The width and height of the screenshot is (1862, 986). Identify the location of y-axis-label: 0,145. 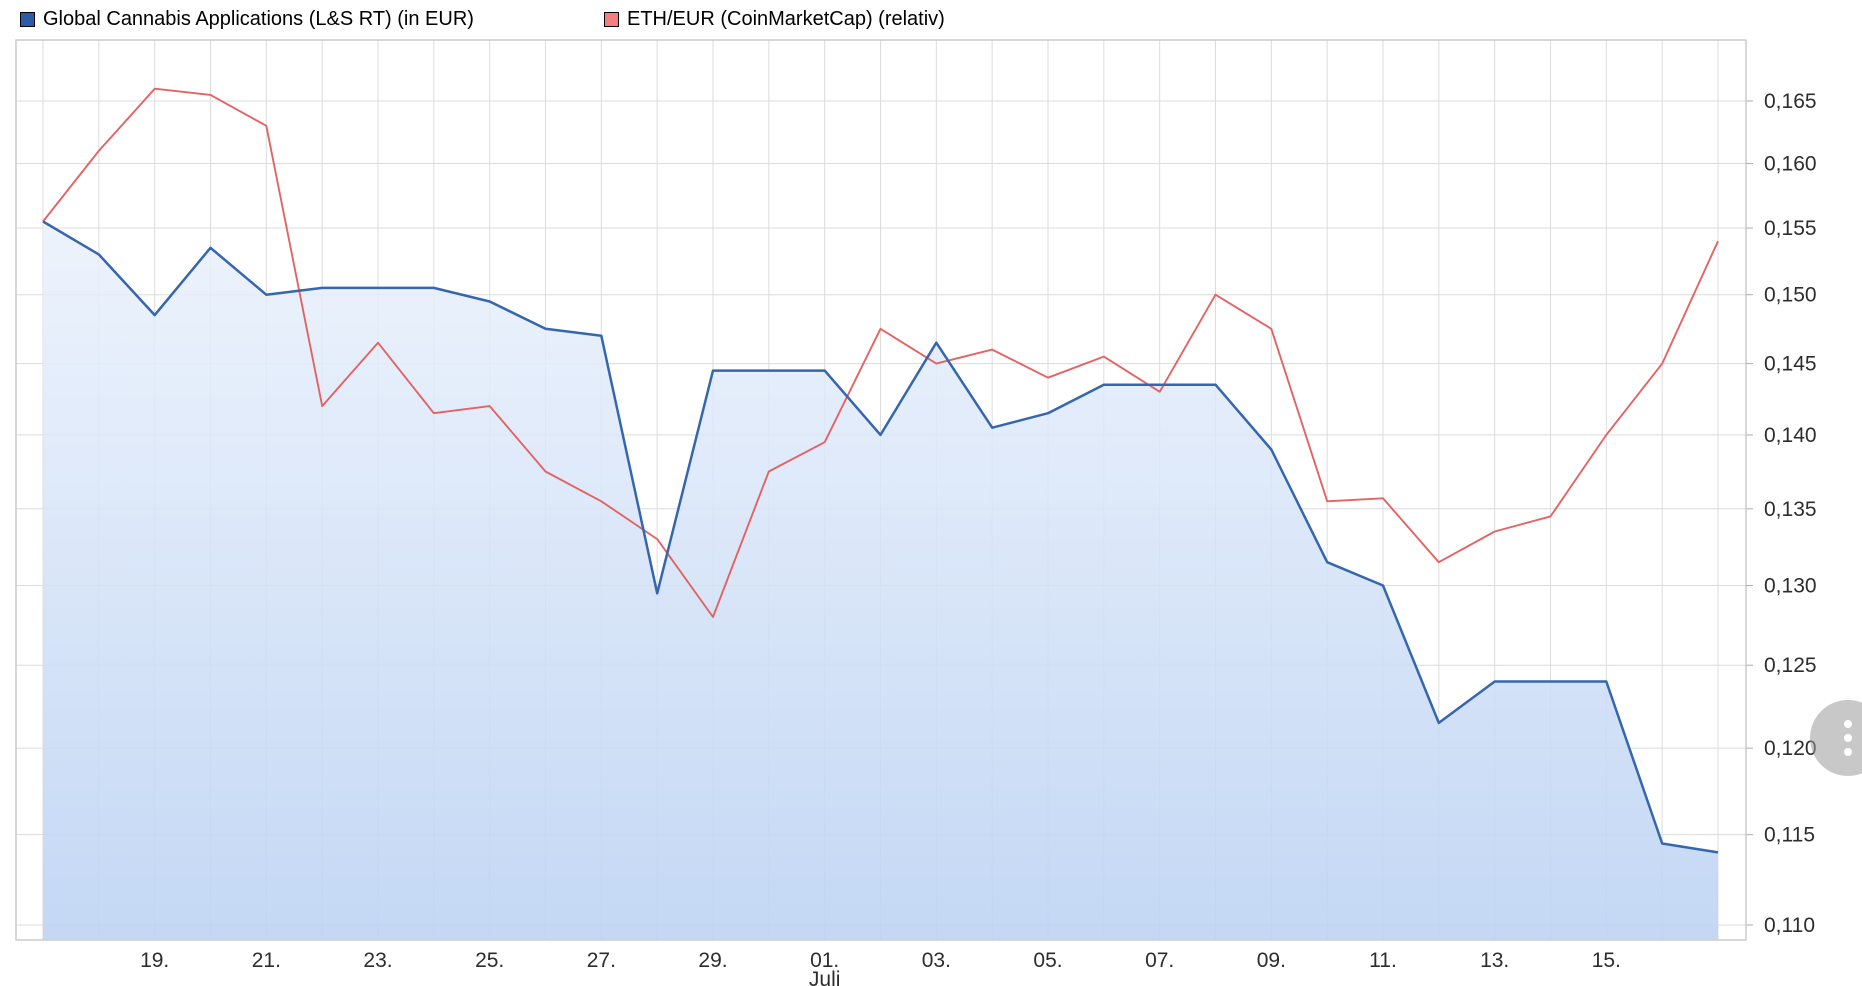
(1790, 364).